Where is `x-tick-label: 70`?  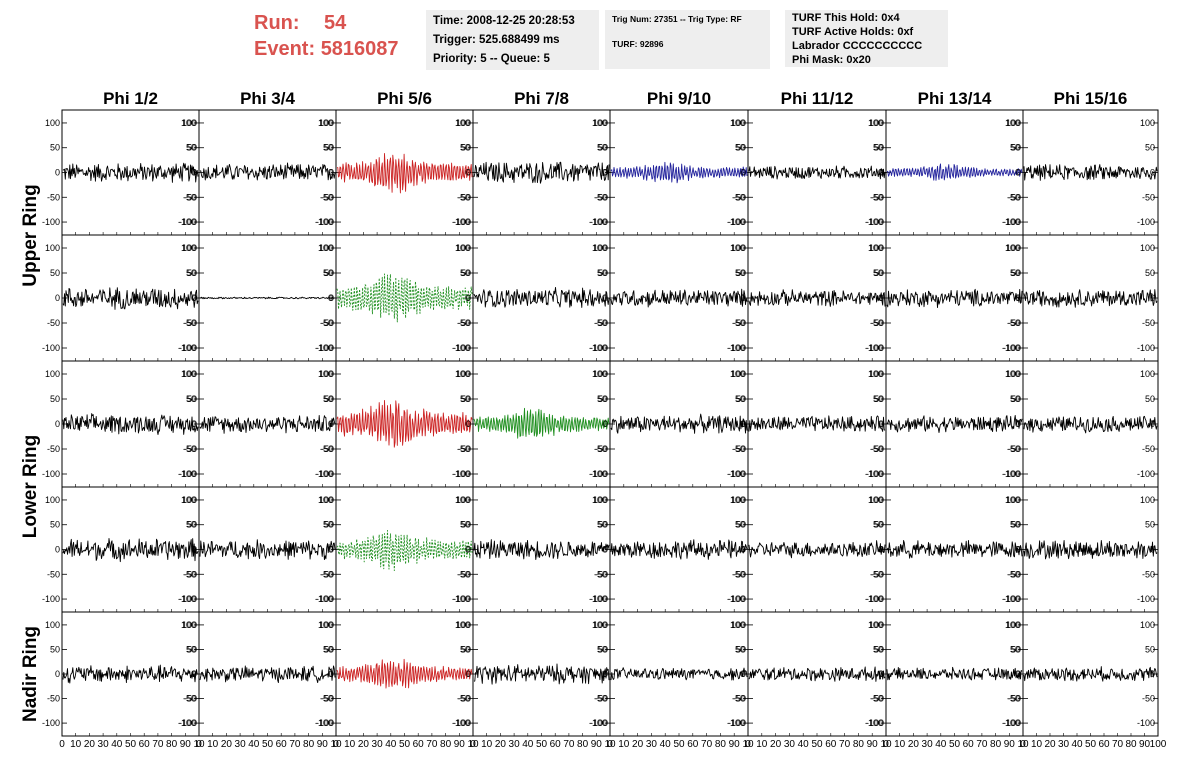 x-tick-label: 70 is located at coordinates (295, 744).